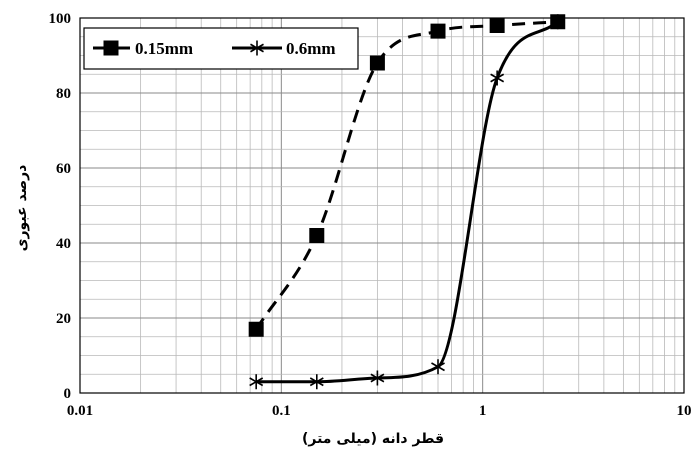  I want to click on x-tick-label: 0.1, so click(281, 411).